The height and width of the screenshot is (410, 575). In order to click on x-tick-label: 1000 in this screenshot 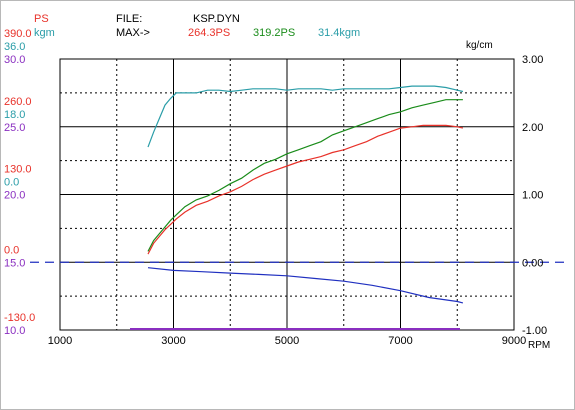, I will do `click(60, 341)`.